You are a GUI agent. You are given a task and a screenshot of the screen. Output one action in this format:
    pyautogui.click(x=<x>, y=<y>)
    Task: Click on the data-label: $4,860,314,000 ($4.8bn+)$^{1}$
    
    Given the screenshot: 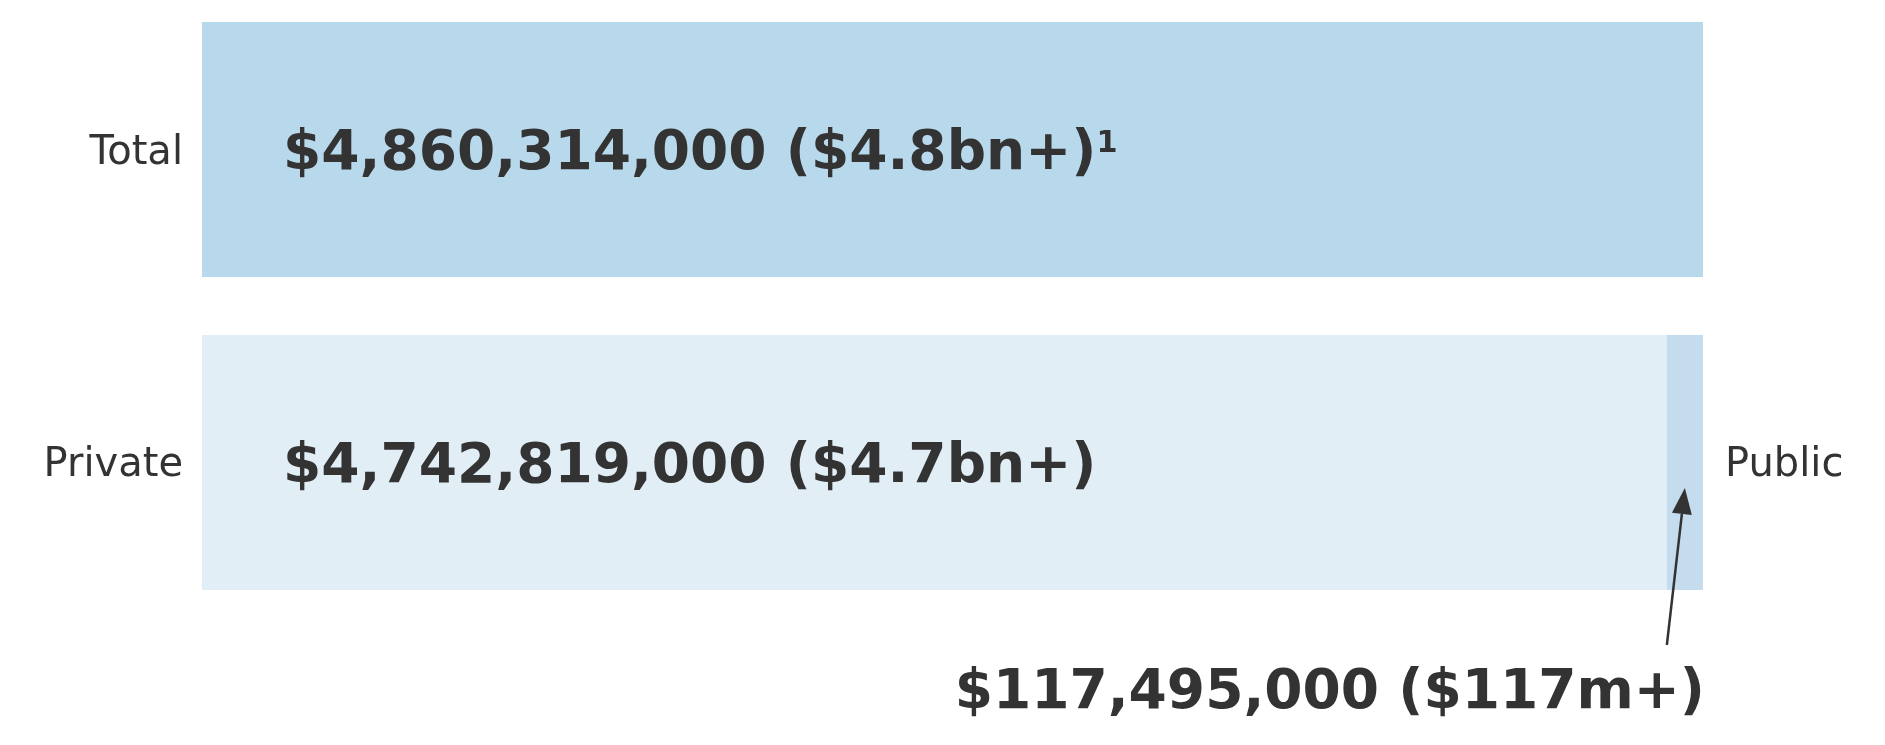 What is the action you would take?
    pyautogui.click(x=700, y=149)
    